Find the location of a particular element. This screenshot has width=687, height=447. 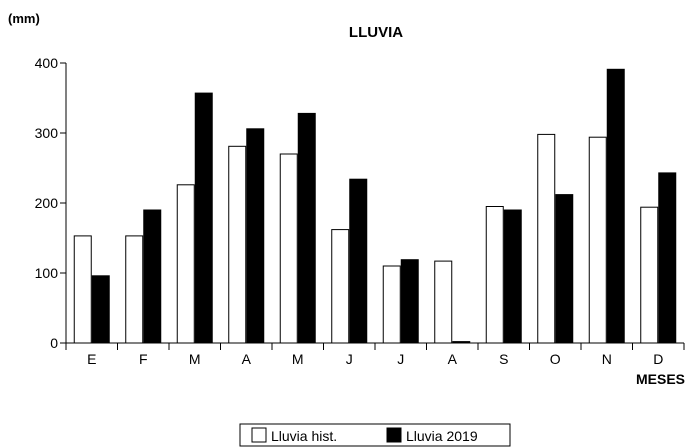

legend-swatch-hist is located at coordinates (259, 435).